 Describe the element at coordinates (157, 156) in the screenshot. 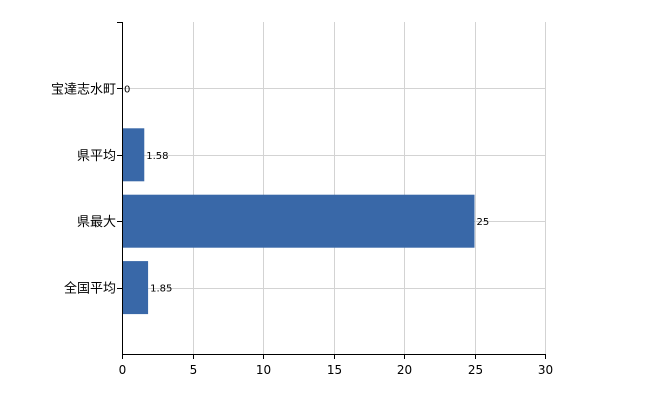

I see `data-label: 1.58` at that location.